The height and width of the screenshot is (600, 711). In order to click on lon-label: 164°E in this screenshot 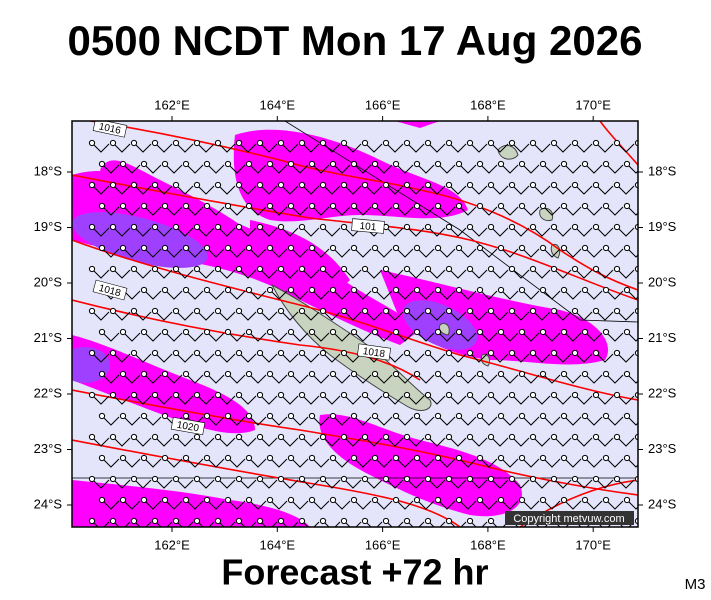, I will do `click(278, 544)`.